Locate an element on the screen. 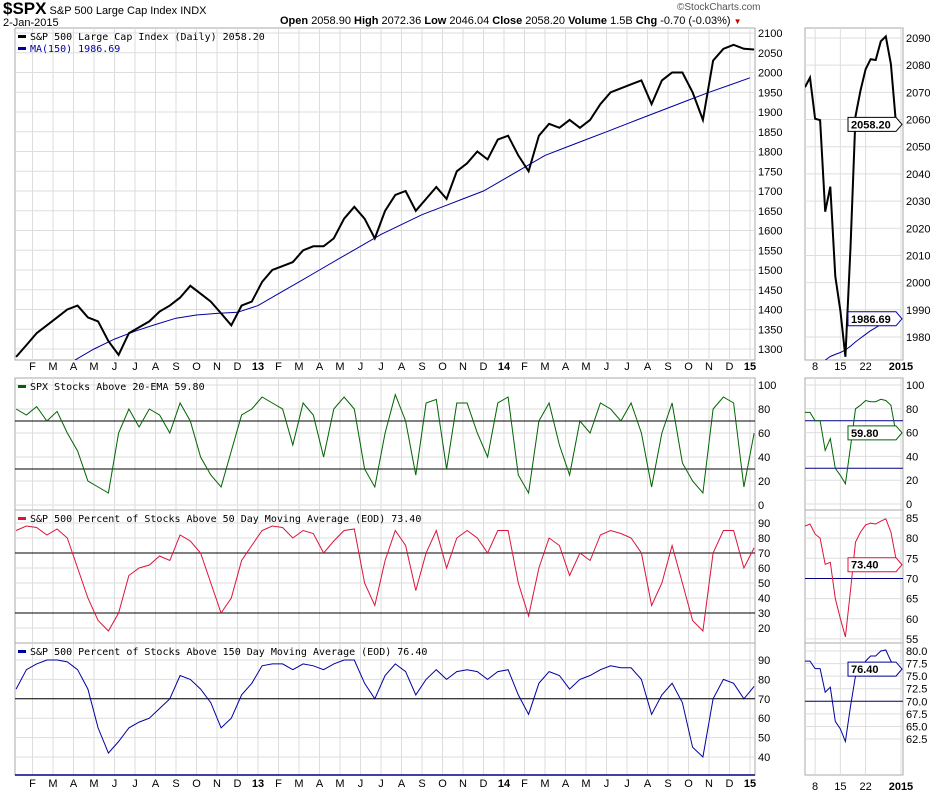  close-value: 2058.20 is located at coordinates (545, 21).